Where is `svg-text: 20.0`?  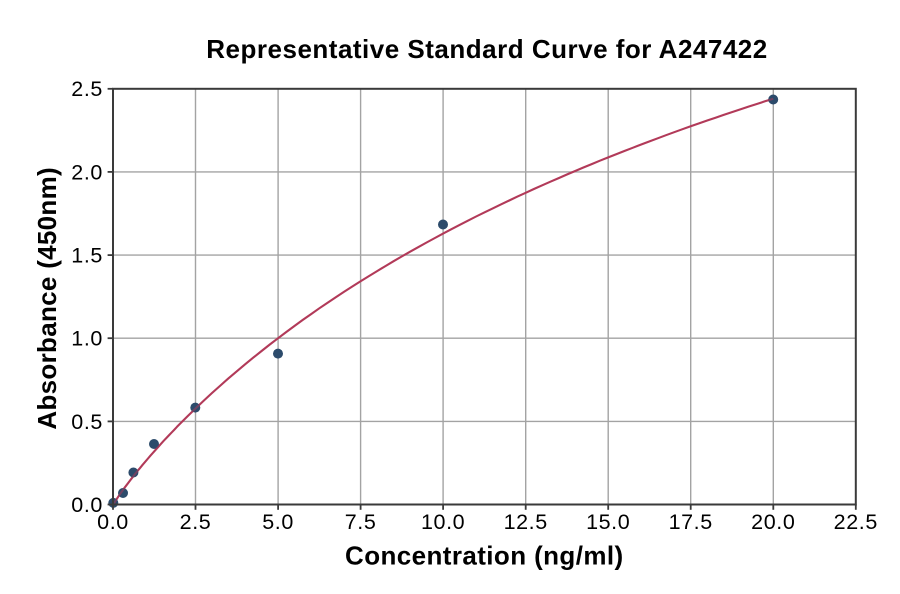
svg-text: 20.0 is located at coordinates (773, 522).